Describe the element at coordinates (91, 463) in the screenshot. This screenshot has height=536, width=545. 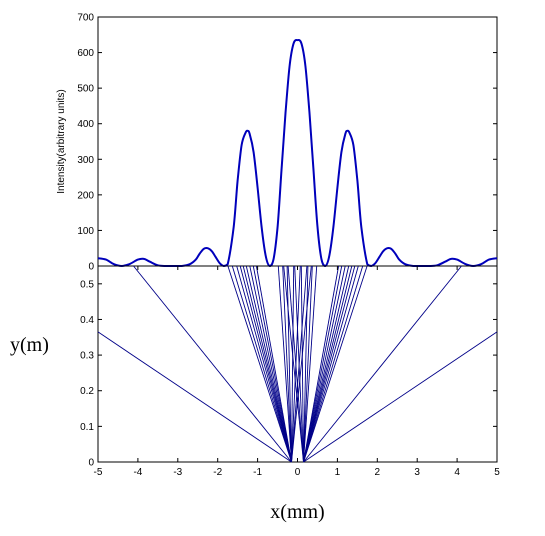
I see `ray-y-tick-label: 0` at that location.